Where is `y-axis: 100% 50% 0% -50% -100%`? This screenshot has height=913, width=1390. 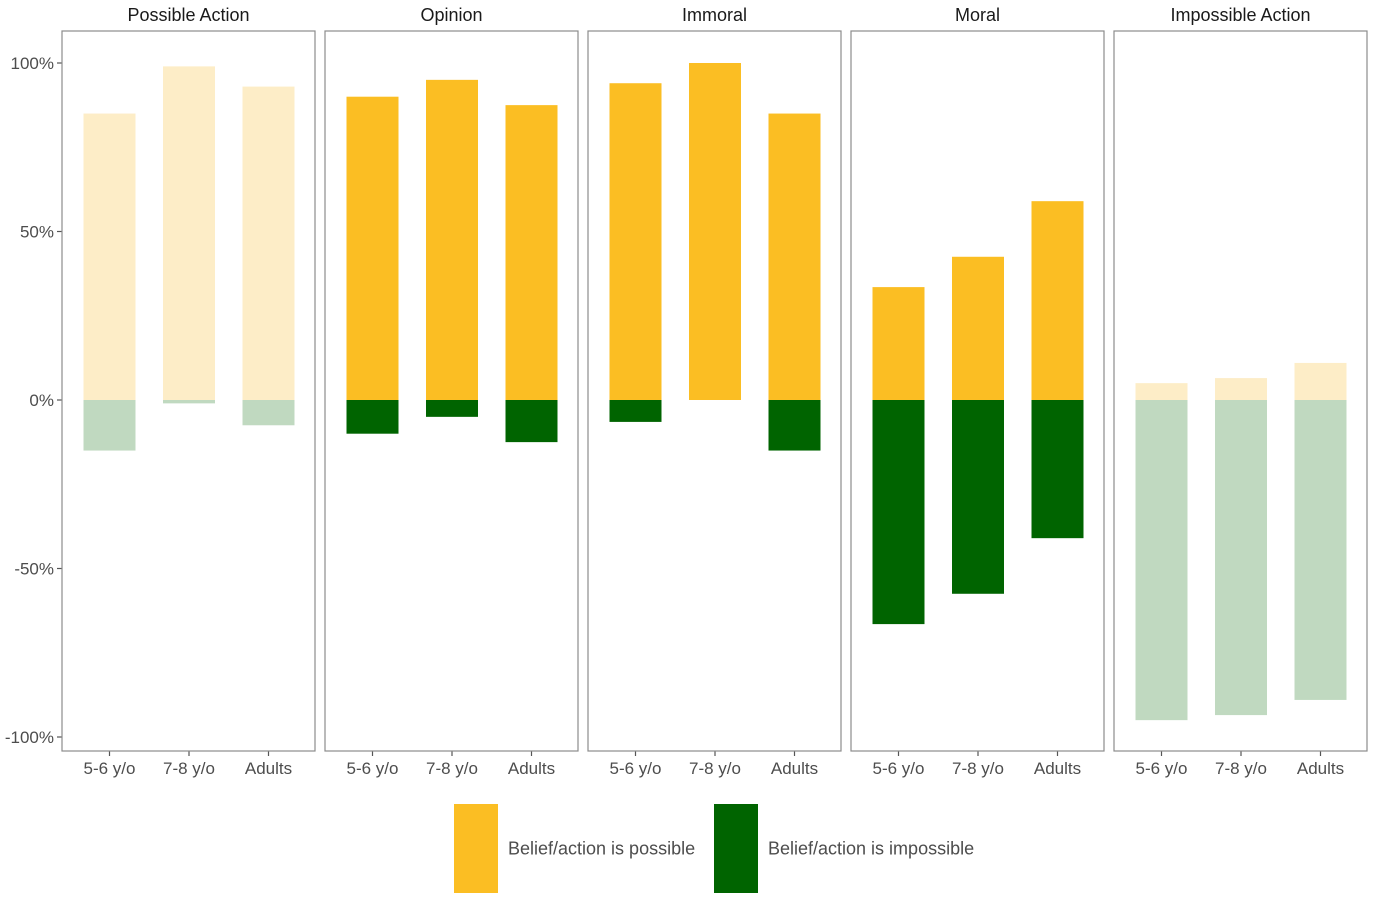
y-axis: 100% 50% 0% -50% -100% is located at coordinates (33, 400).